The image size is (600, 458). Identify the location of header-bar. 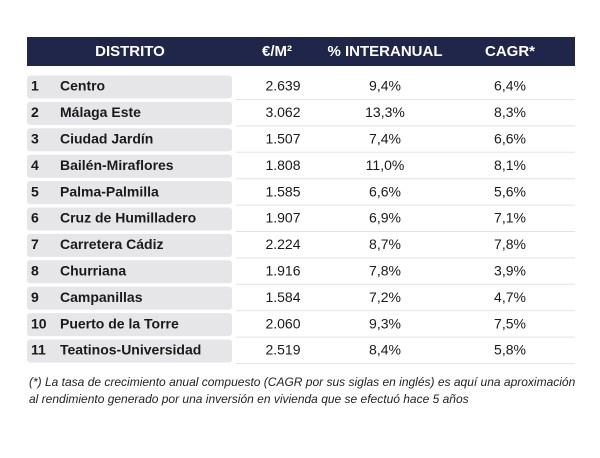
(301, 51).